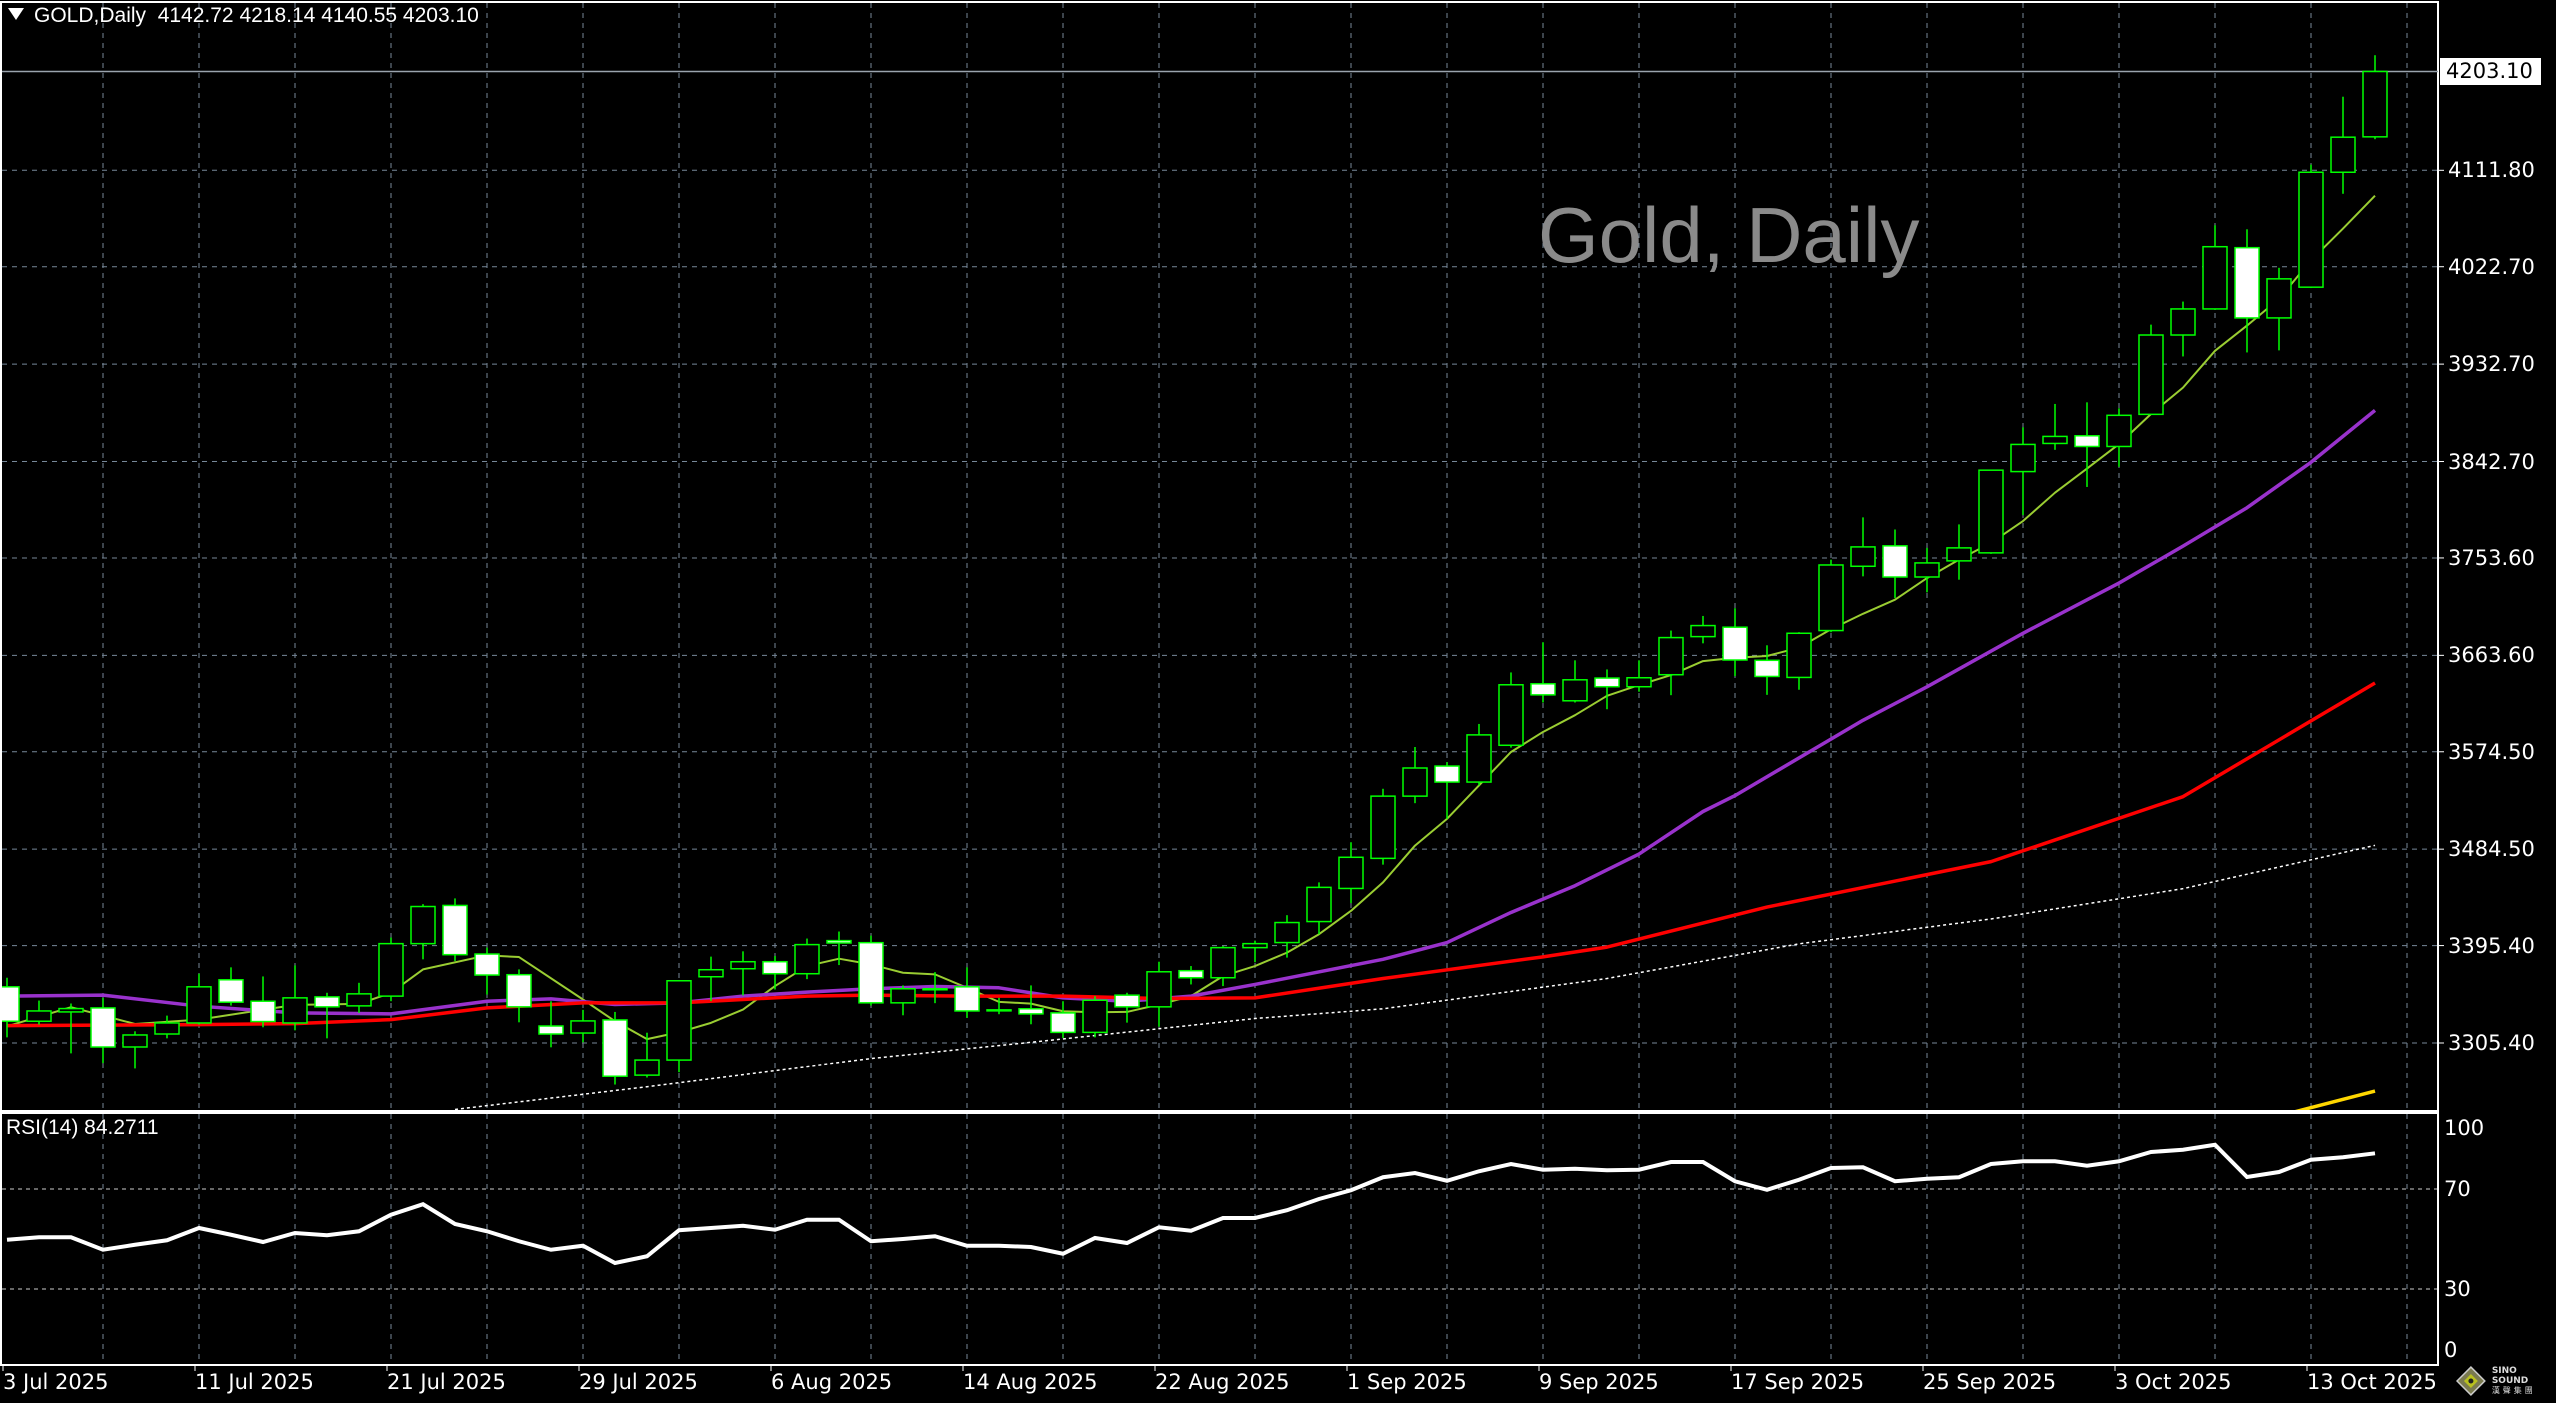 This screenshot has width=2556, height=1403. Describe the element at coordinates (2506, 1381) in the screenshot. I see `sino-sound-logo: SINO SOUND 漢聲集團` at that location.